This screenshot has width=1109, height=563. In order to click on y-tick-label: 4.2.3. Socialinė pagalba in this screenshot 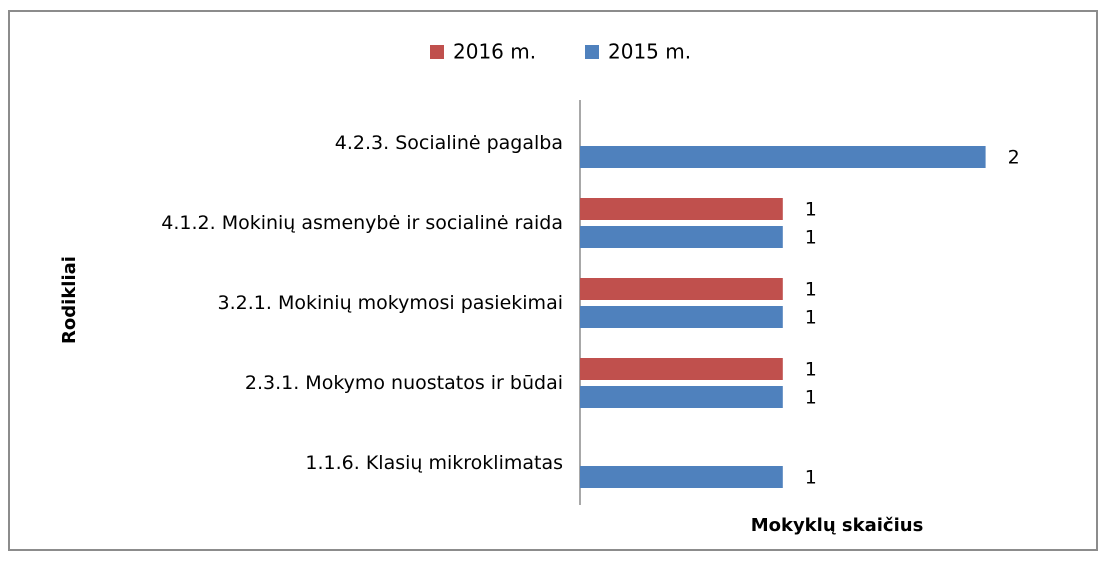, I will do `click(449, 143)`.